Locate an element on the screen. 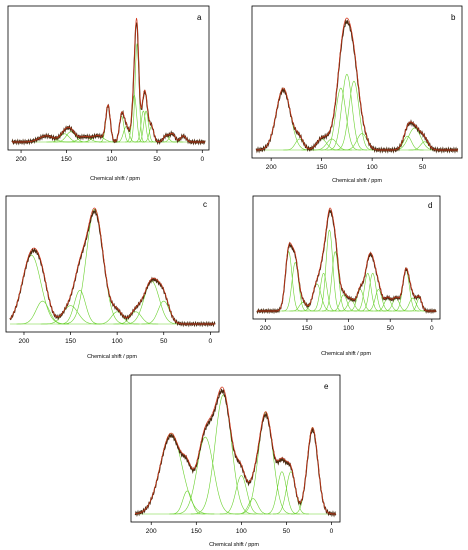 This screenshot has height=550, width=468. panel-a-frame is located at coordinates (108, 78).